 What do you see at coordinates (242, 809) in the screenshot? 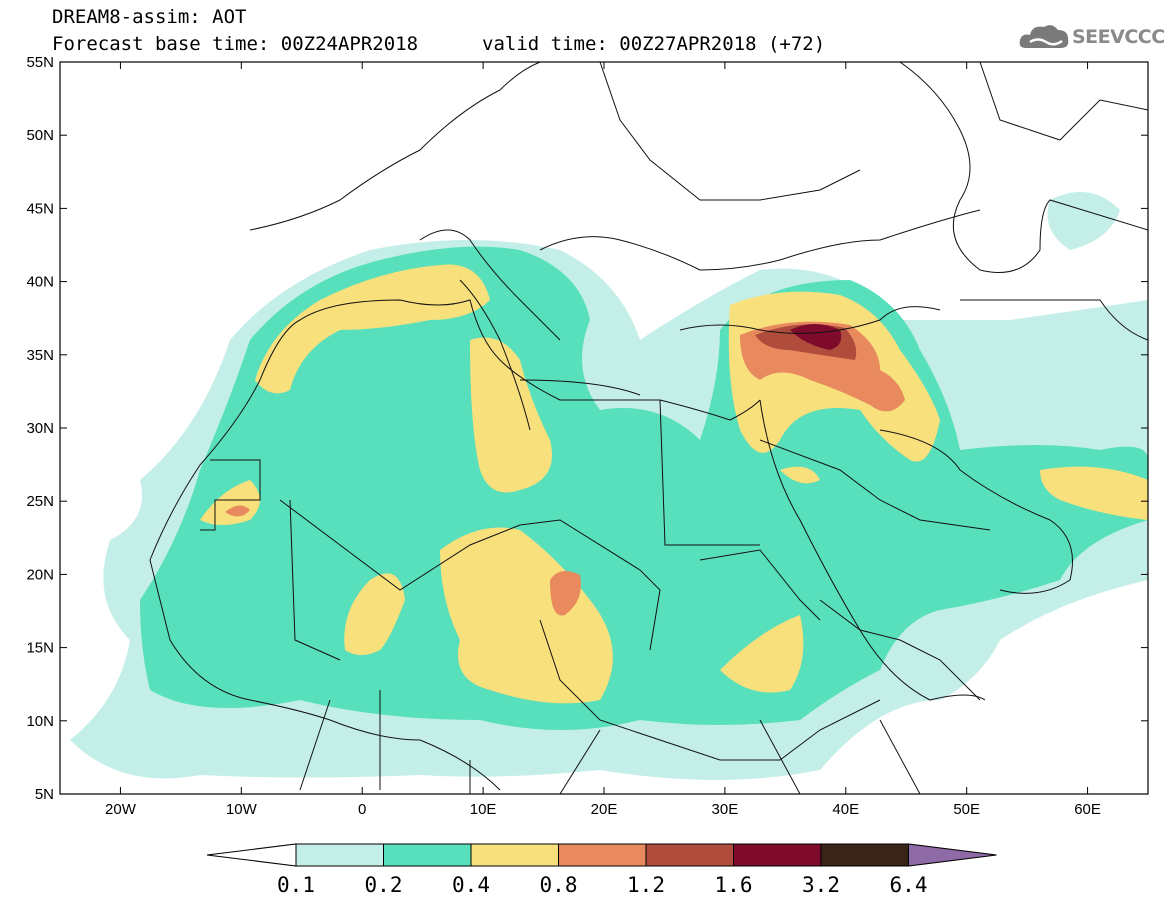
I see `lon-tick-label: 10W` at bounding box center [242, 809].